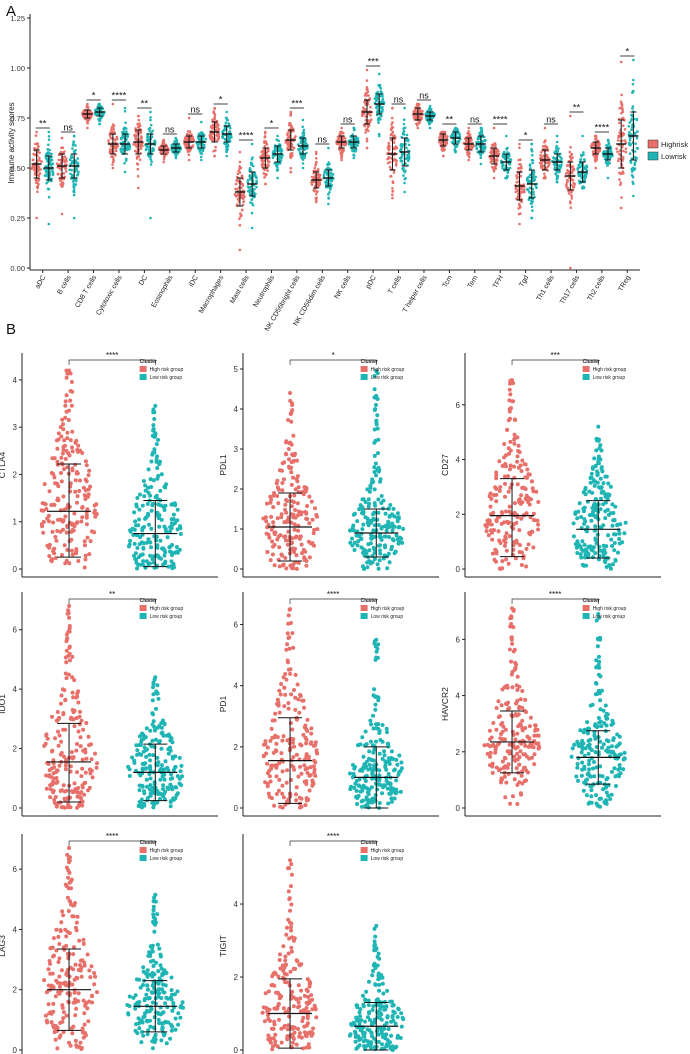 The height and width of the screenshot is (1054, 690). What do you see at coordinates (494, 153) in the screenshot?
I see `highrisk-points` at bounding box center [494, 153].